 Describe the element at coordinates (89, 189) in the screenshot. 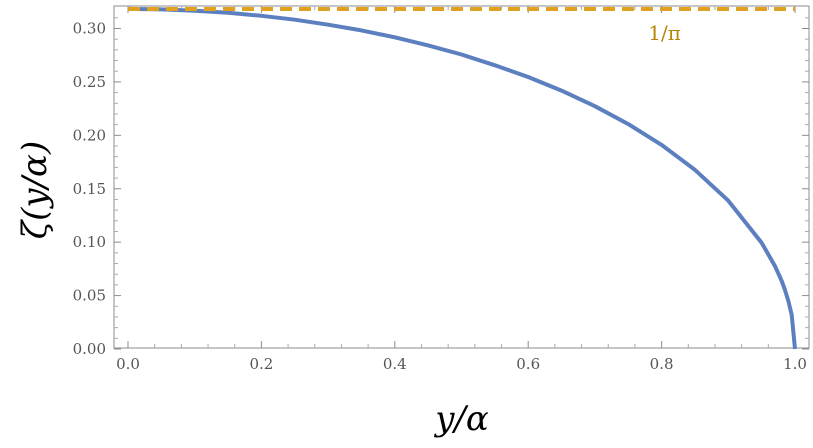

I see `y-tick-label: 0.15` at that location.